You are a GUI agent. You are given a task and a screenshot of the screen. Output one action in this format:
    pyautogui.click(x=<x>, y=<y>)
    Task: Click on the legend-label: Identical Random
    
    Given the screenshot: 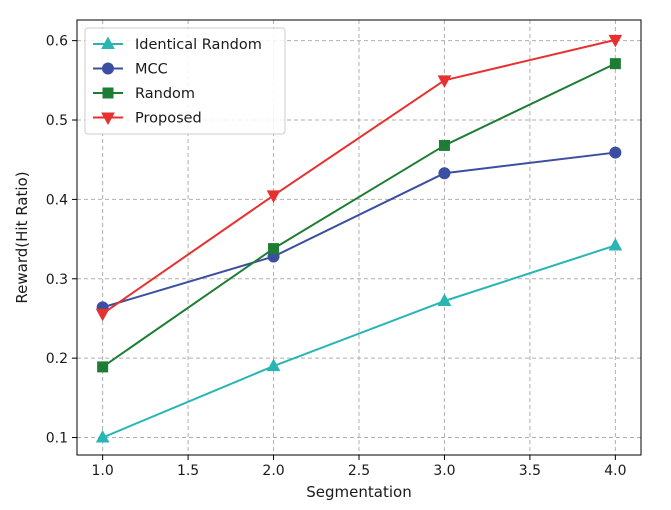 What is the action you would take?
    pyautogui.click(x=198, y=45)
    